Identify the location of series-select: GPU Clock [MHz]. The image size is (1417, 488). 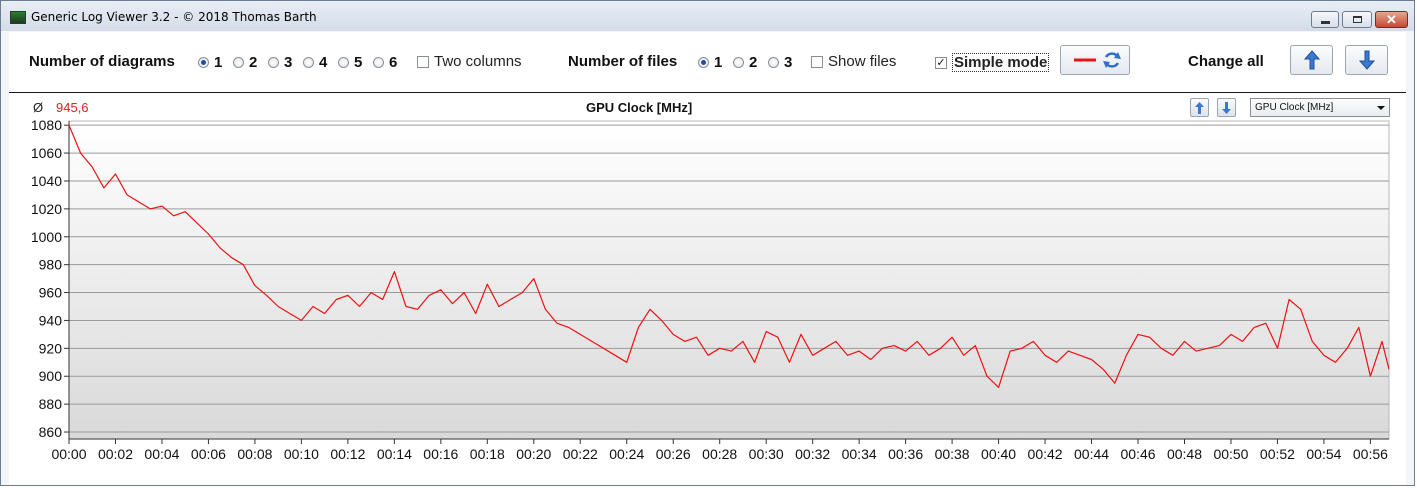
(1320, 107).